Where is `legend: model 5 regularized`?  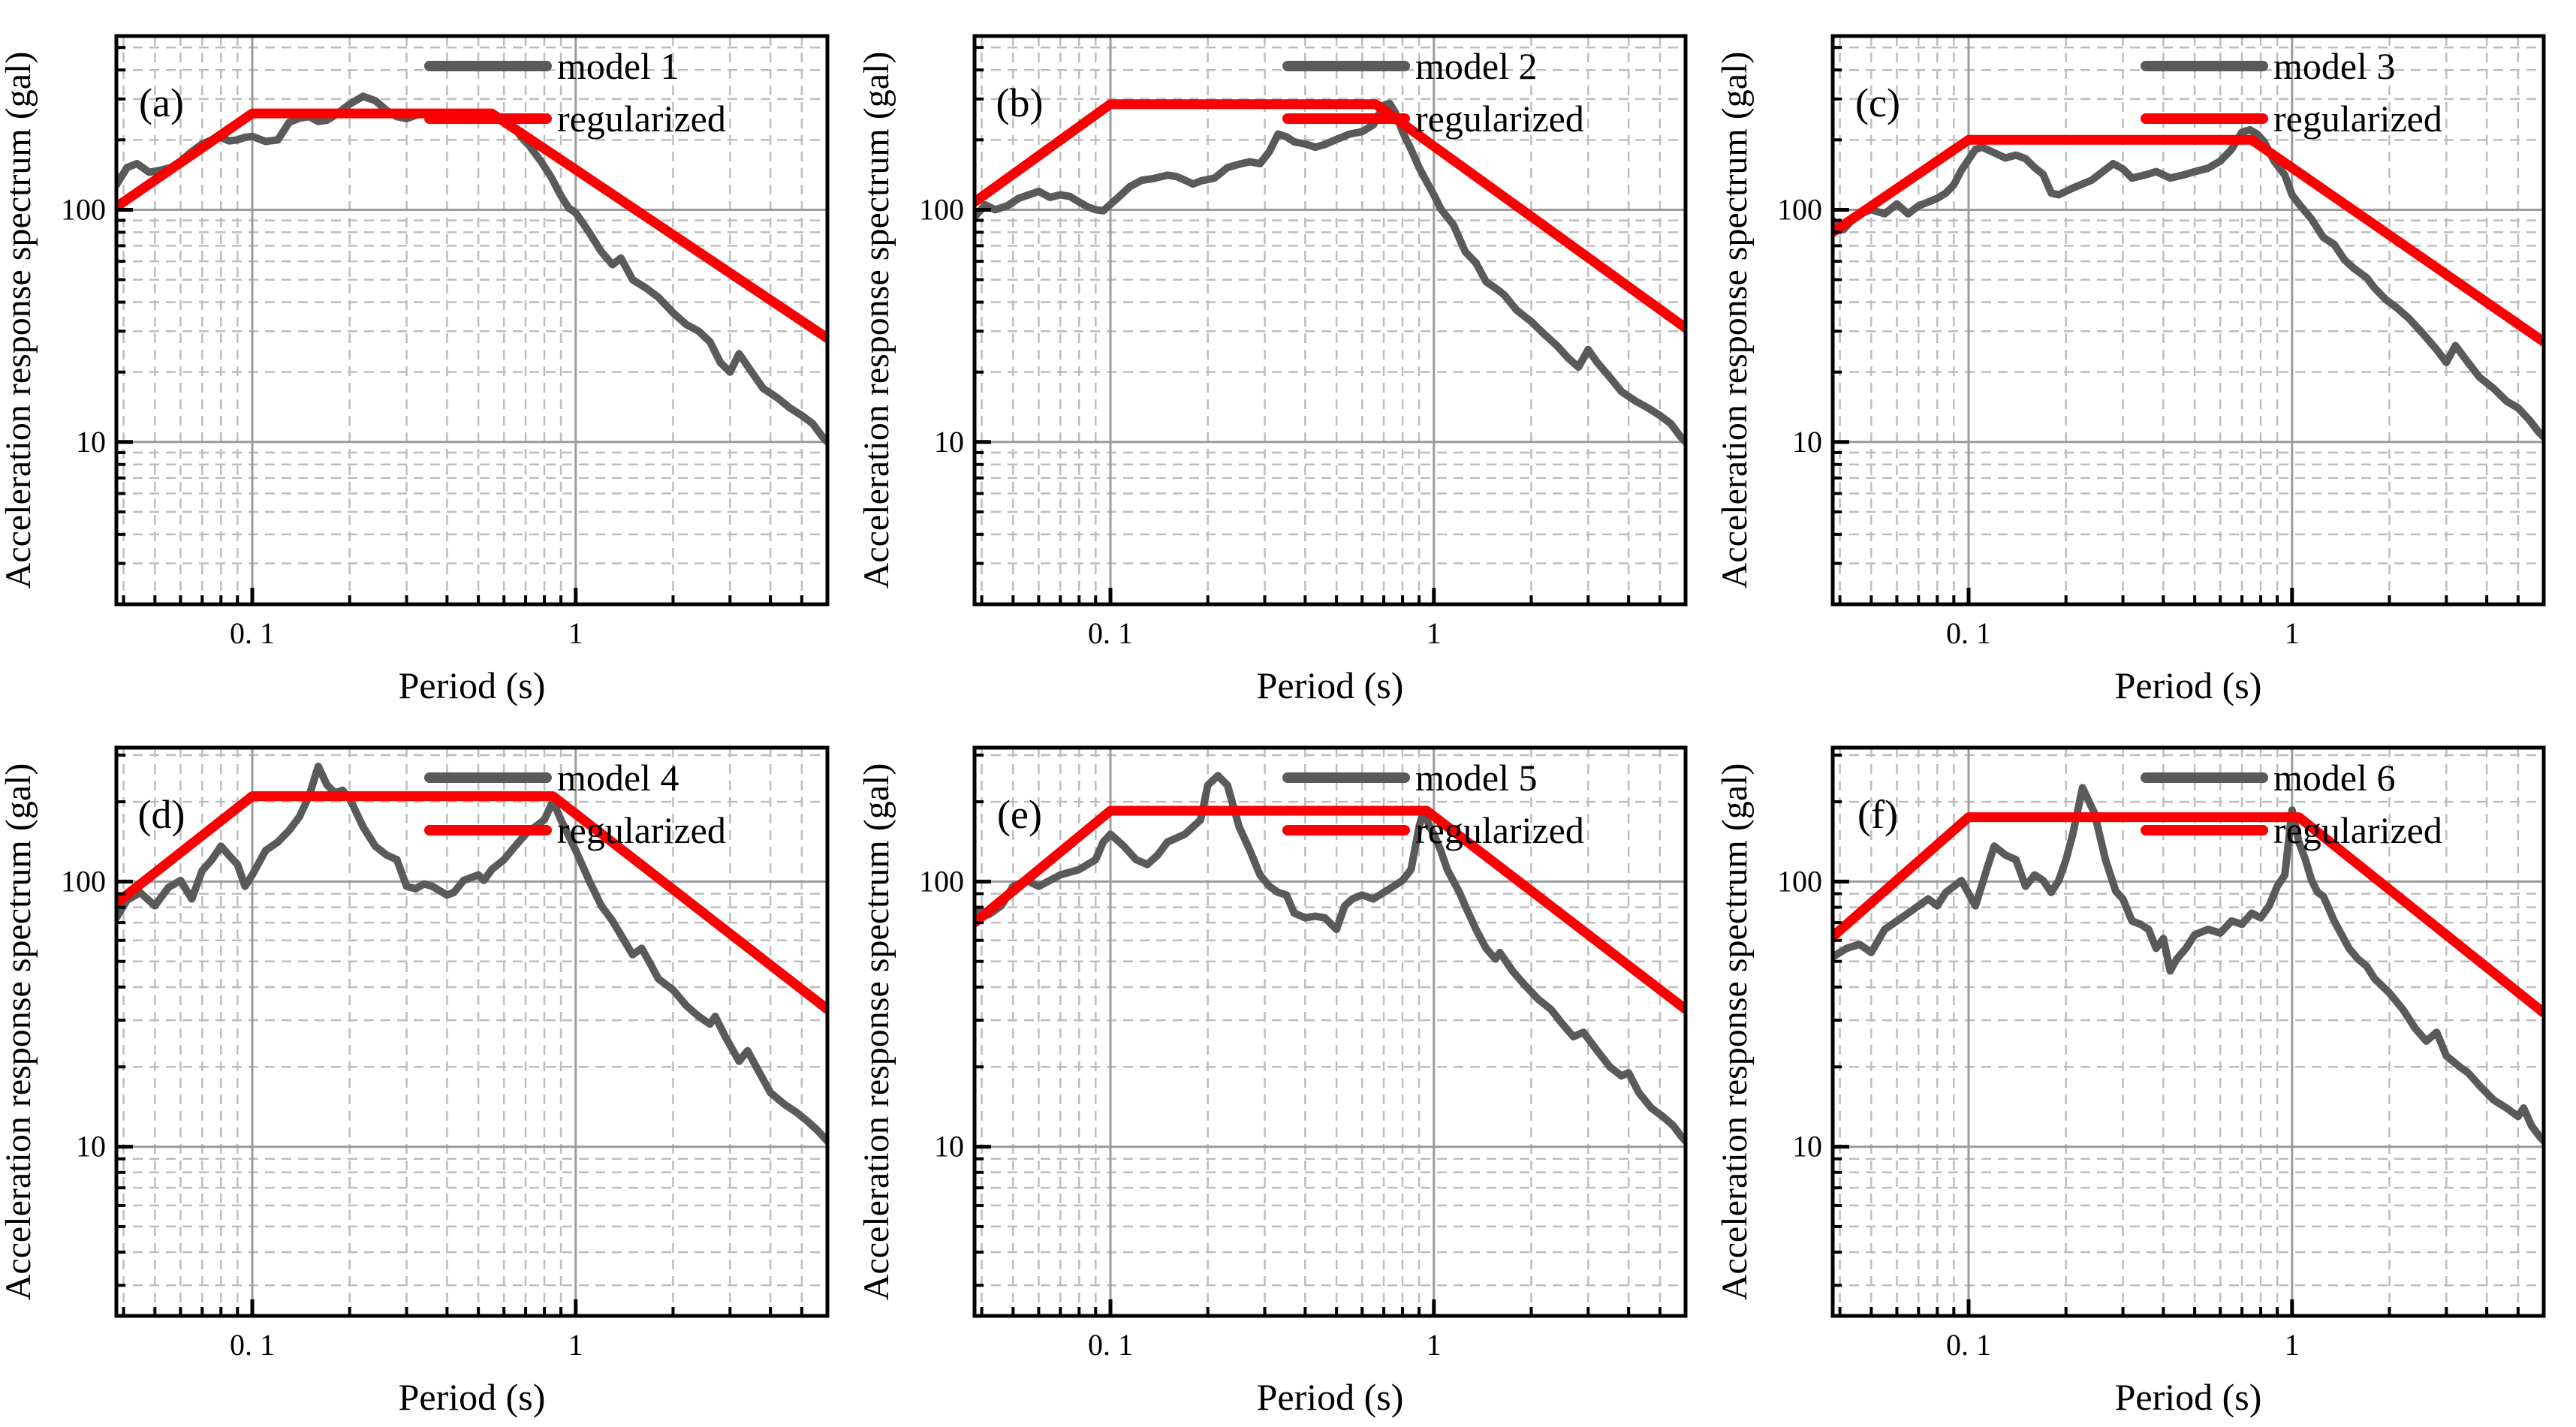 legend: model 5 regularized is located at coordinates (1433, 804).